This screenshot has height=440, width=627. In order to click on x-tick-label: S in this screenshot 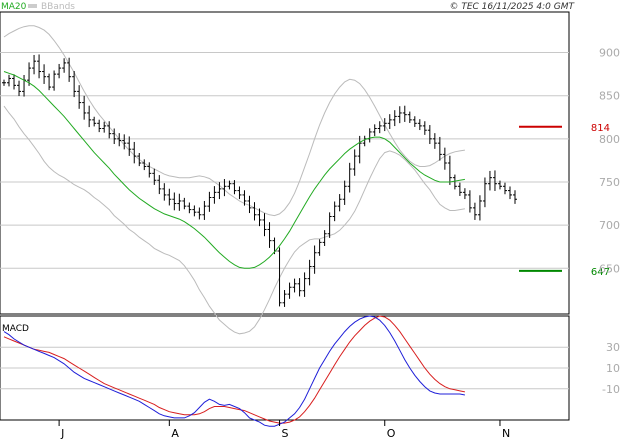, I will do `click(285, 433)`.